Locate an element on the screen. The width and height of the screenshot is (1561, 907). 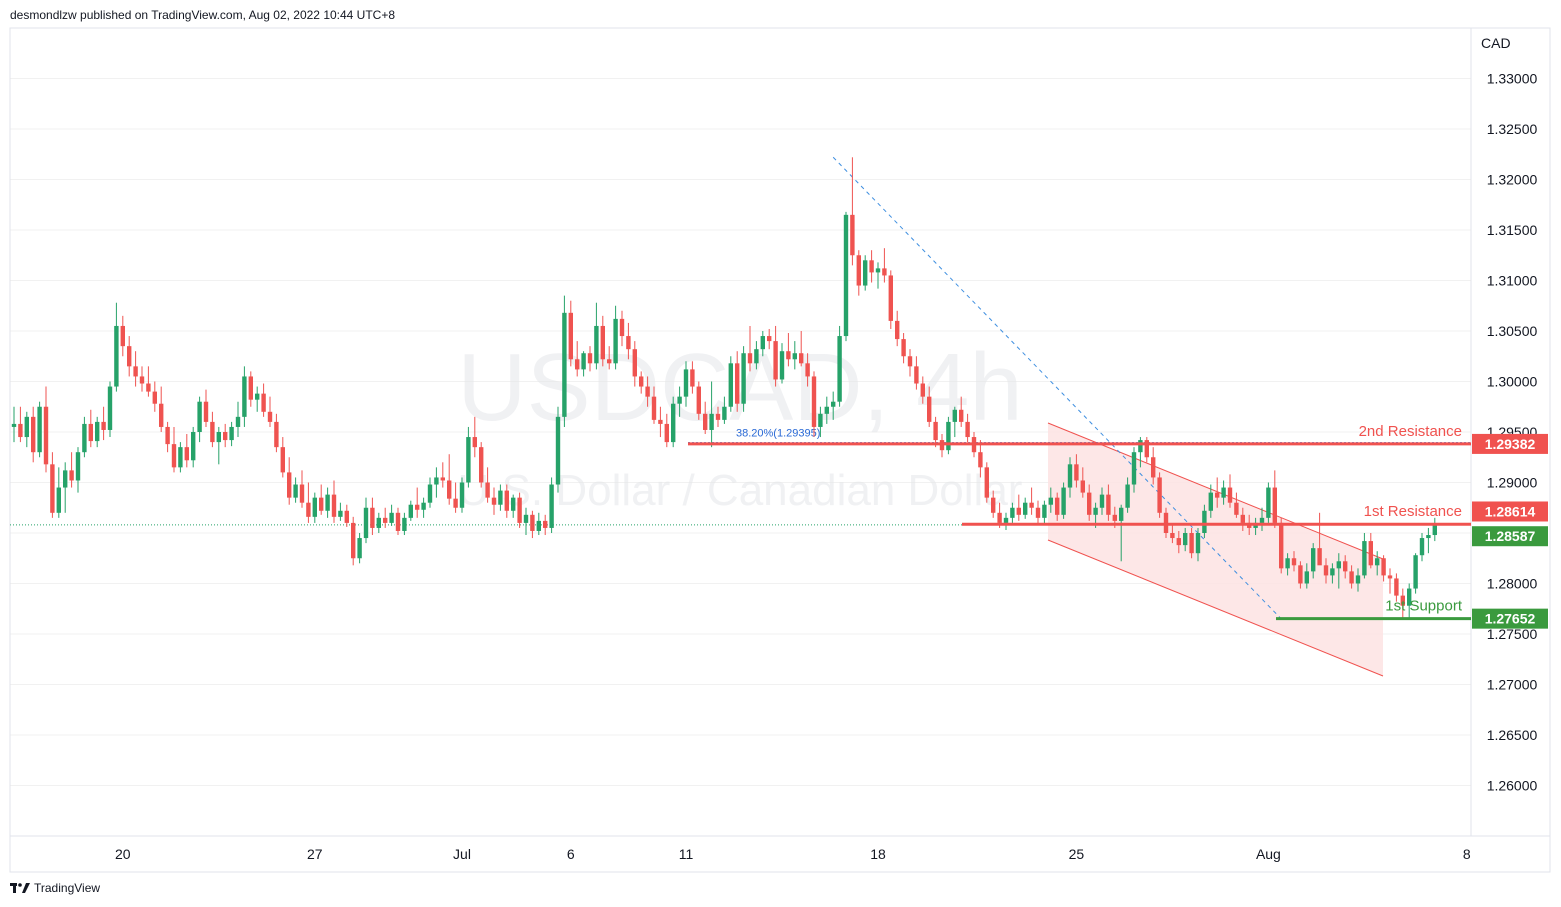
time-tick-label: Jul is located at coordinates (462, 854).